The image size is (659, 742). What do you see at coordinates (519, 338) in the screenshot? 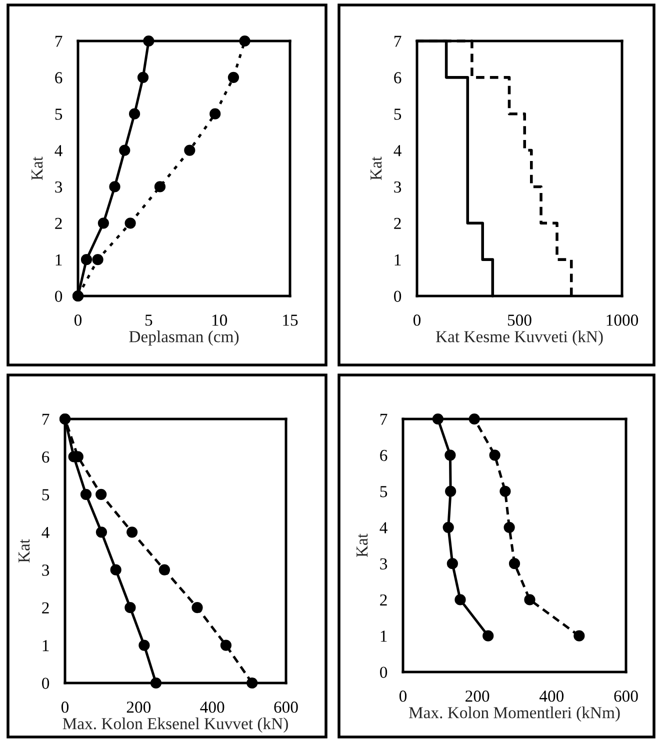
I see `x-axis-title: Kat Kesme Kuvveti (kN)` at bounding box center [519, 338].